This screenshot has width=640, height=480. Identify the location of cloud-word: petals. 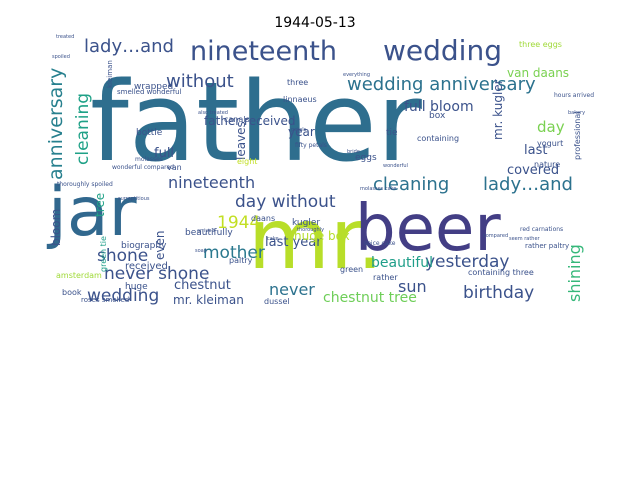
(299, 130).